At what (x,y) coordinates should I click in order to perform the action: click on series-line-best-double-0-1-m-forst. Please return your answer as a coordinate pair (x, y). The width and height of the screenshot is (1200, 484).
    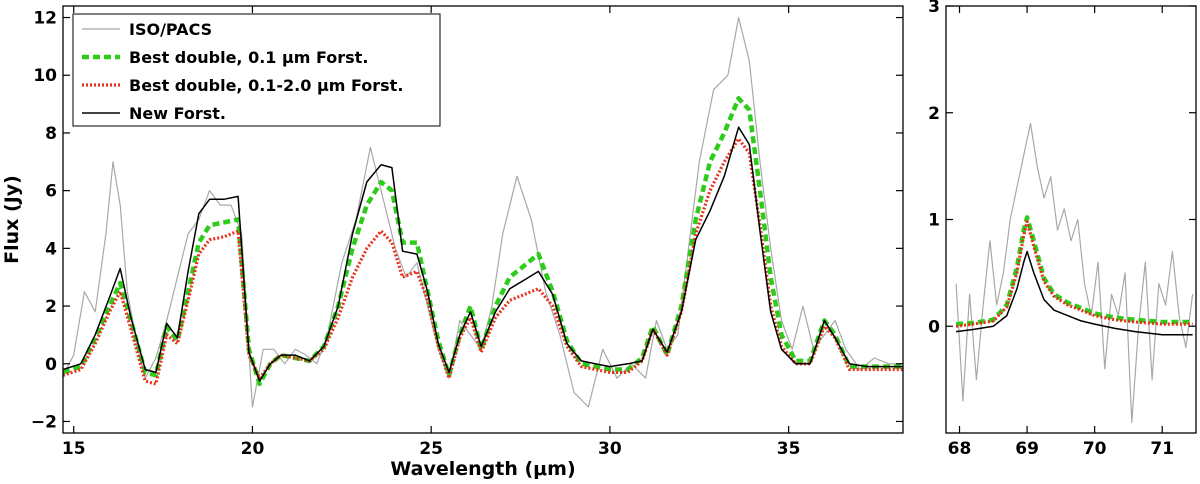
    Looking at the image, I should click on (1074, 271).